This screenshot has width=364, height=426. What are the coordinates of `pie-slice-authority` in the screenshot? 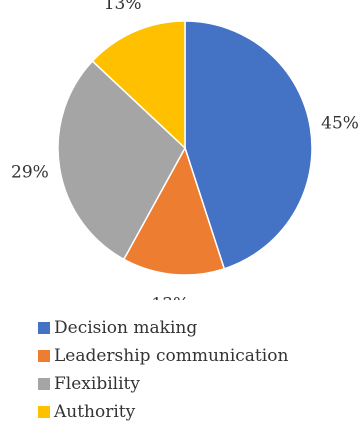 It's located at (138, 85).